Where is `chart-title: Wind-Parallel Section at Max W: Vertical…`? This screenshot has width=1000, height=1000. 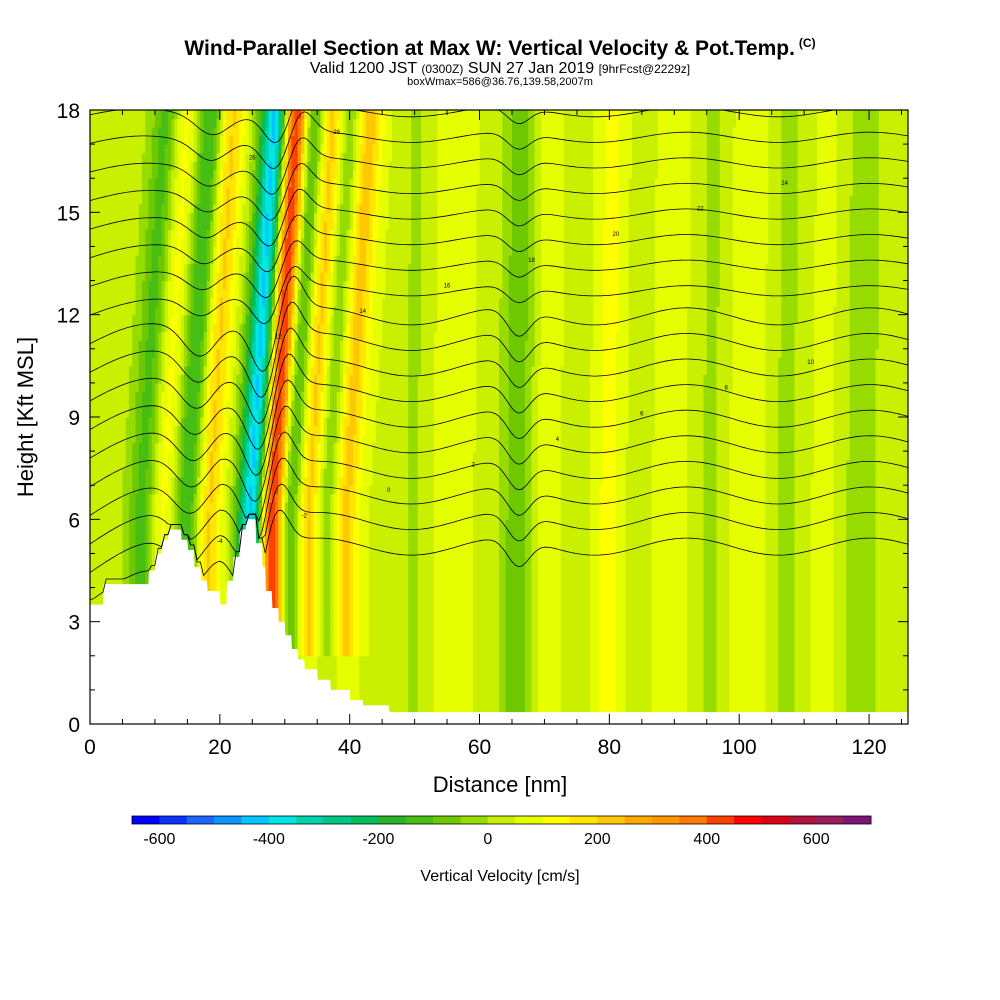 chart-title: Wind-Parallel Section at Max W: Vertical… is located at coordinates (500, 48).